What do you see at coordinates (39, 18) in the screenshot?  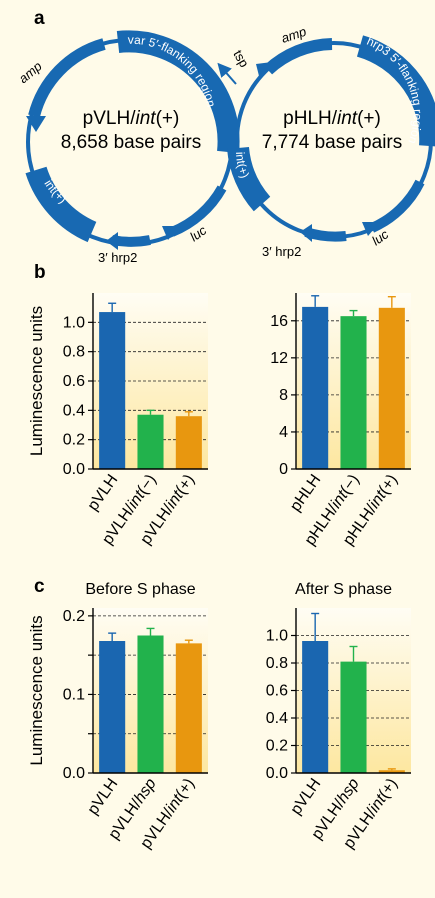 I see `panel-letter-a: a` at bounding box center [39, 18].